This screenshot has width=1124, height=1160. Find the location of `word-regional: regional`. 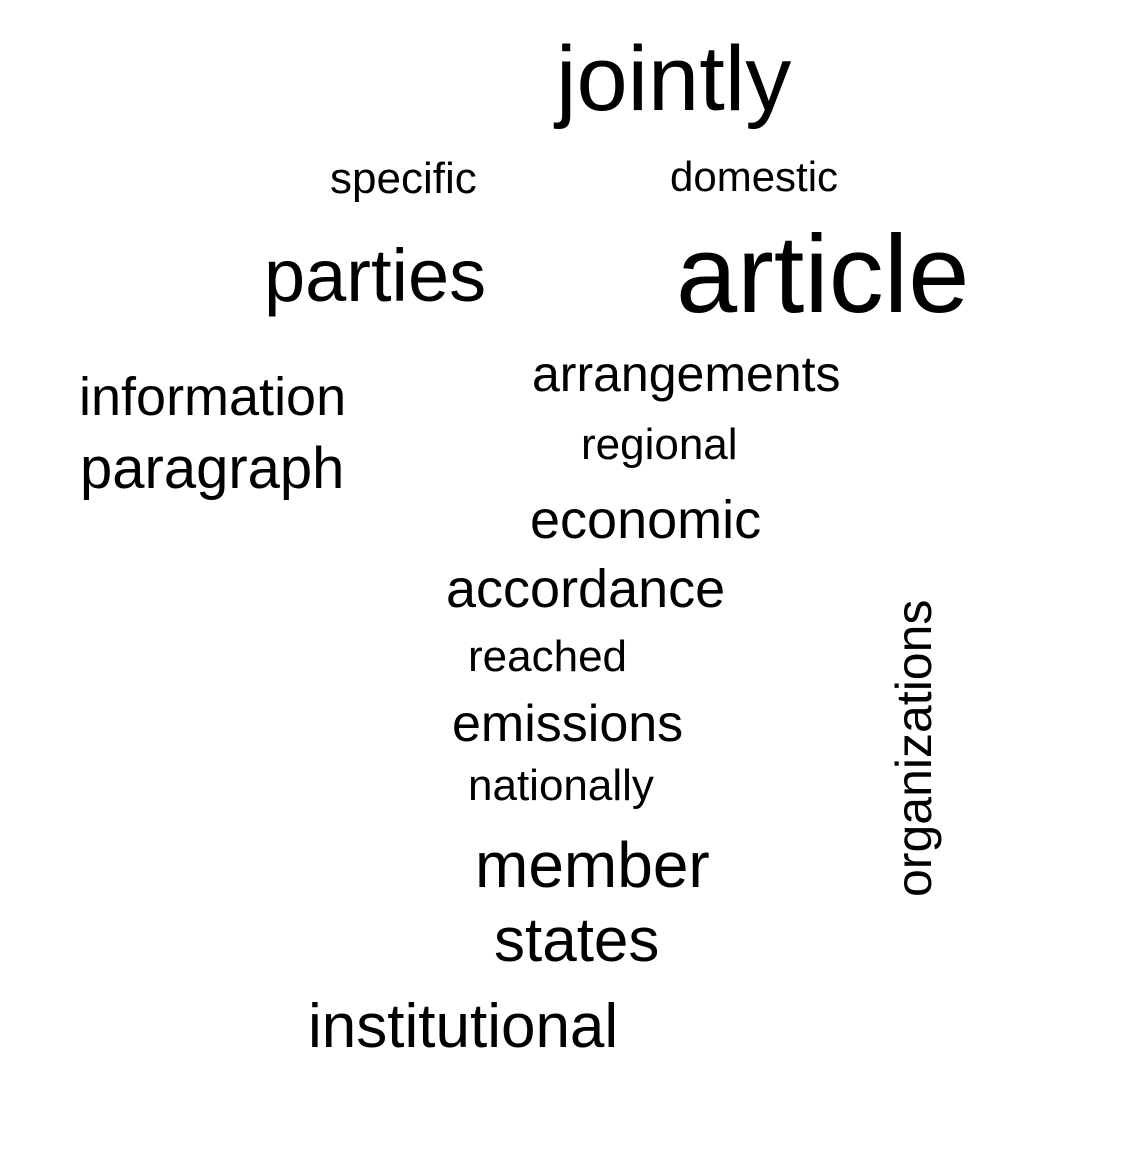

word-regional: regional is located at coordinates (659, 444).